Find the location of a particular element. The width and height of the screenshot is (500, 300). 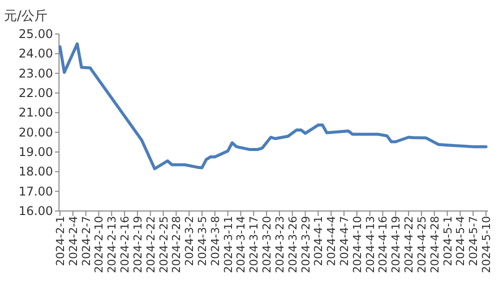

y-axis-title: 元/公斤 is located at coordinates (26, 16).